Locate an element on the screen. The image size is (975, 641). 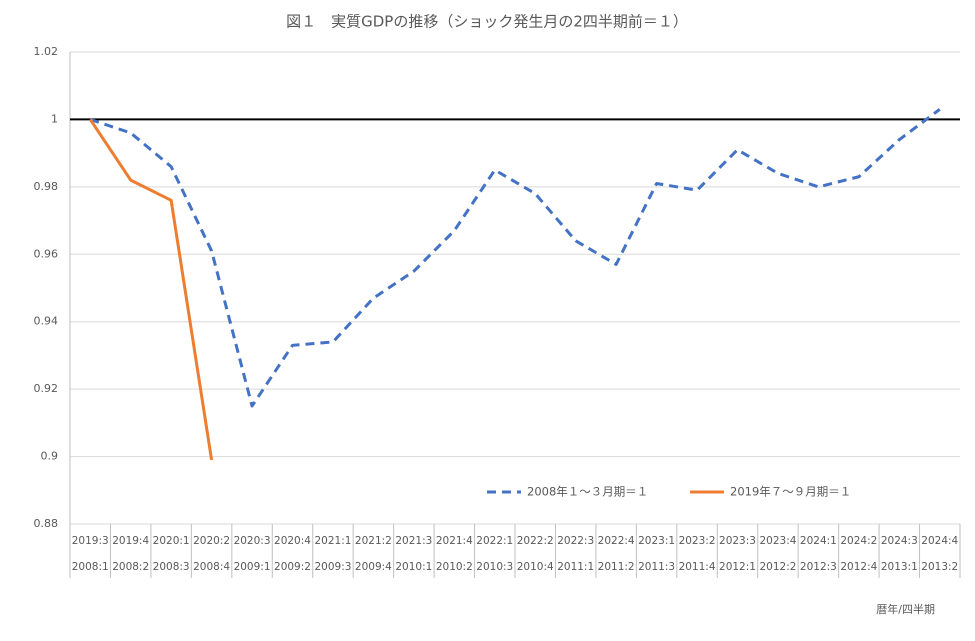
x-tick-label-lower: 2013:1 is located at coordinates (899, 567).